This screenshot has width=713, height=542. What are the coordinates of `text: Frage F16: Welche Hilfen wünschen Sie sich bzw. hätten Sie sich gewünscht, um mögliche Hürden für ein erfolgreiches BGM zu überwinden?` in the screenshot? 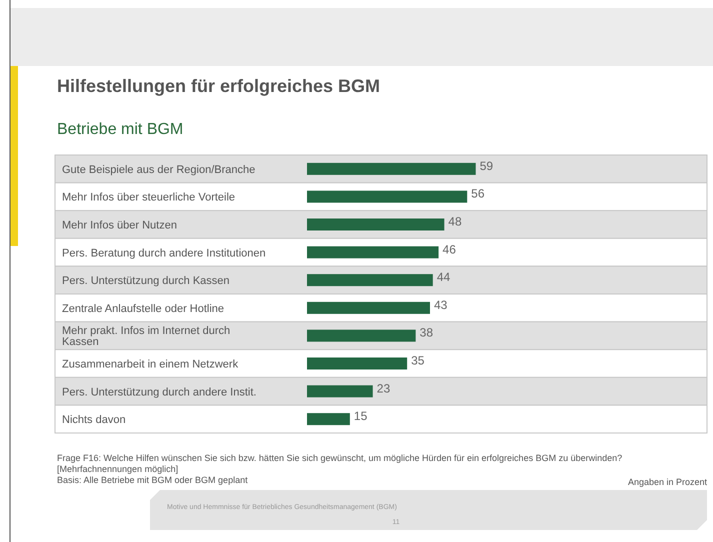 It's located at (339, 458).